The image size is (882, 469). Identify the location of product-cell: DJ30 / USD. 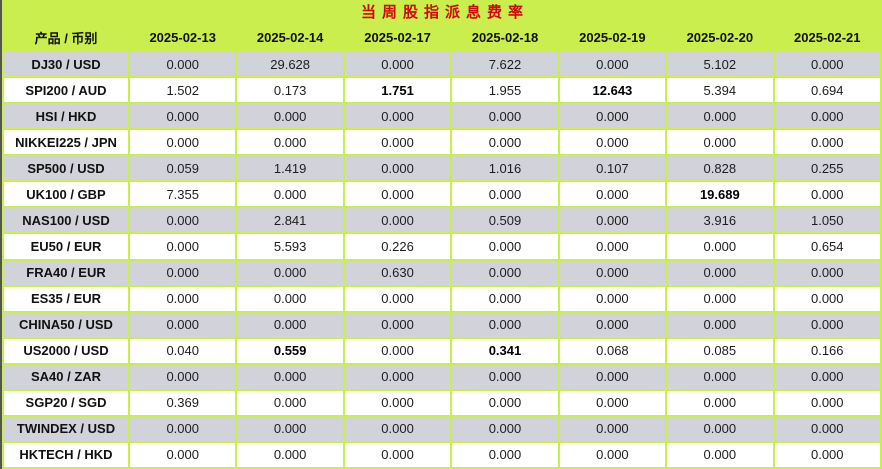
(66, 64).